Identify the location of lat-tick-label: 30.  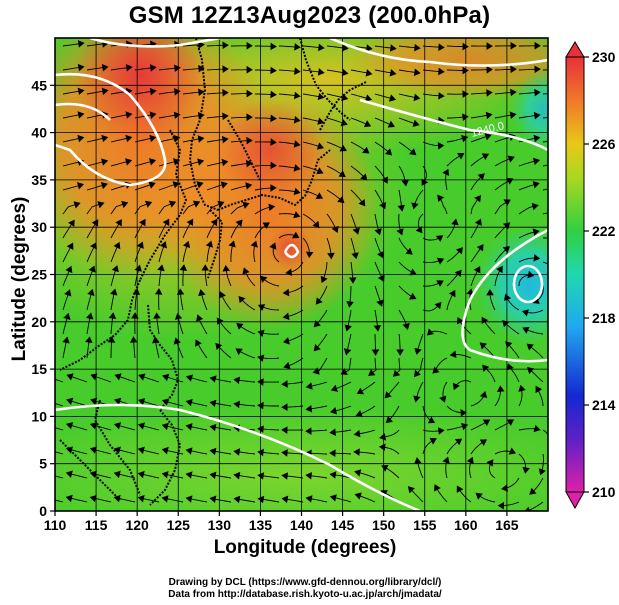
(39, 227).